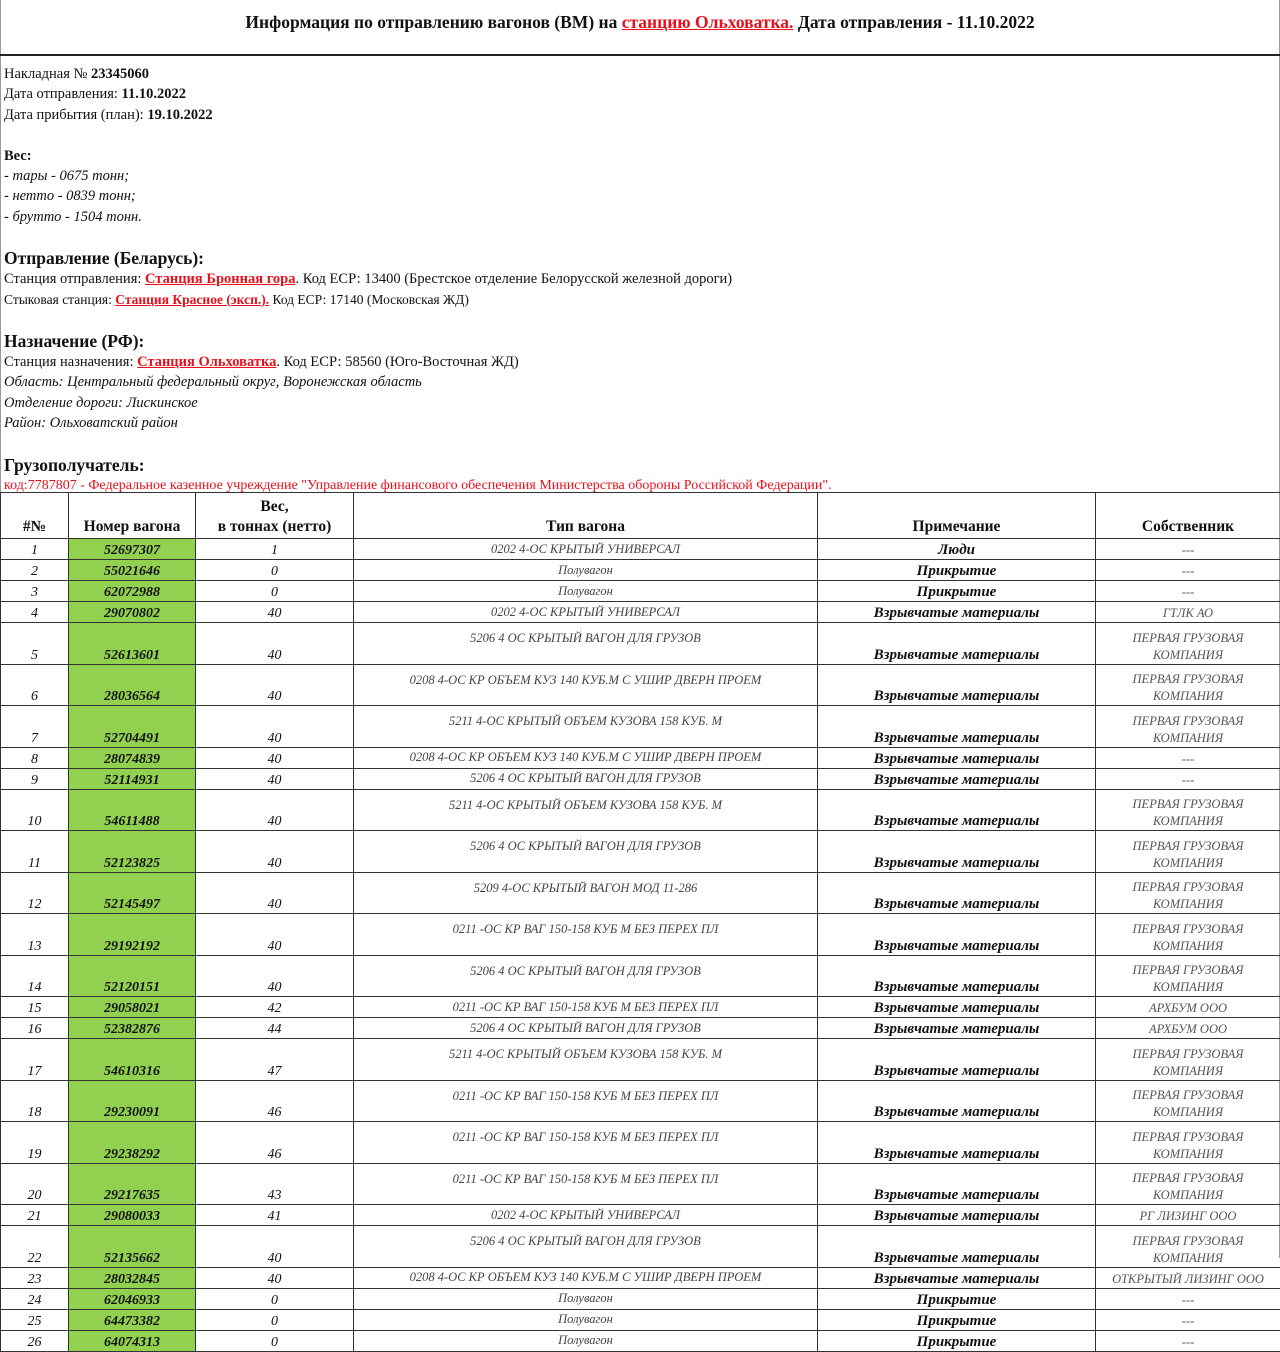 The image size is (1280, 1352). Describe the element at coordinates (275, 549) in the screenshot. I see `net-weight-cell: 1` at that location.